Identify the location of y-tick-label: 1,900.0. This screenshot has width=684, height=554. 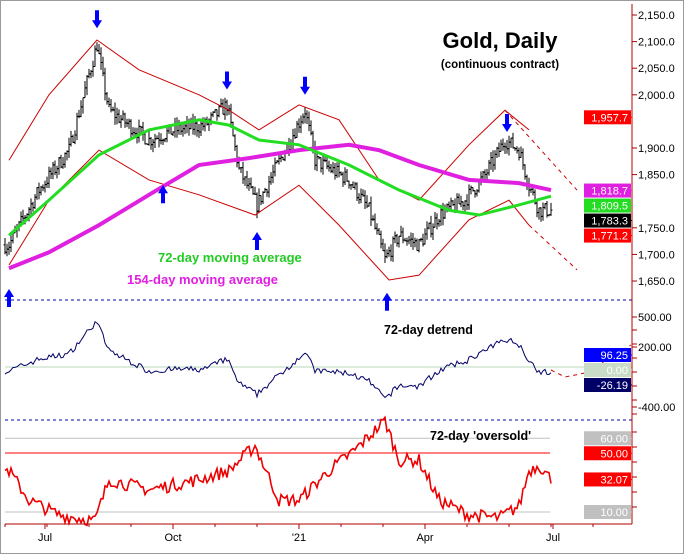
(656, 149).